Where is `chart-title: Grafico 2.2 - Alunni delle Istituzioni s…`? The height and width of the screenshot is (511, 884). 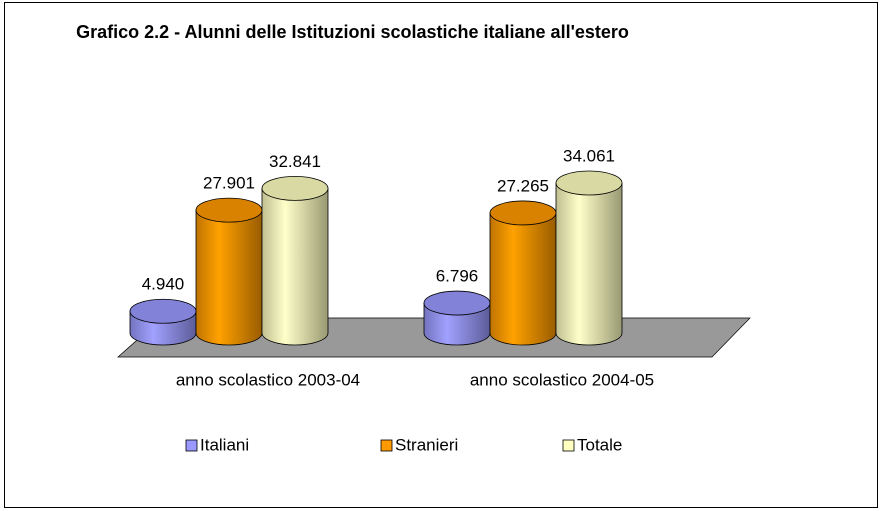
chart-title: Grafico 2.2 - Alunni delle Istituzioni s… is located at coordinates (352, 32).